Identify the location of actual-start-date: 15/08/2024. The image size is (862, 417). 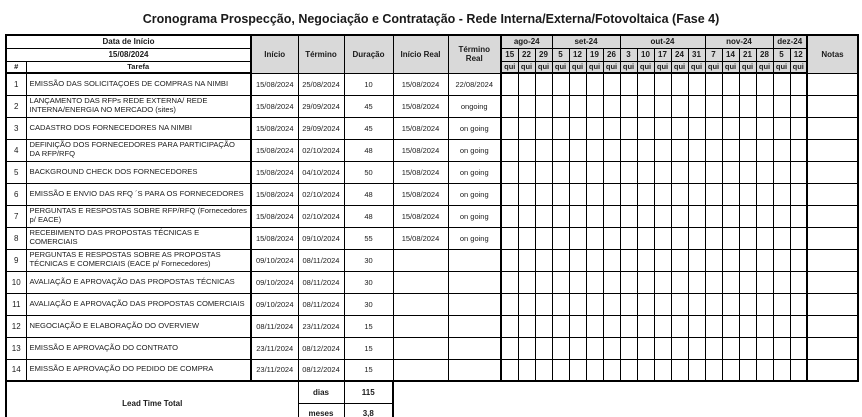
(420, 150).